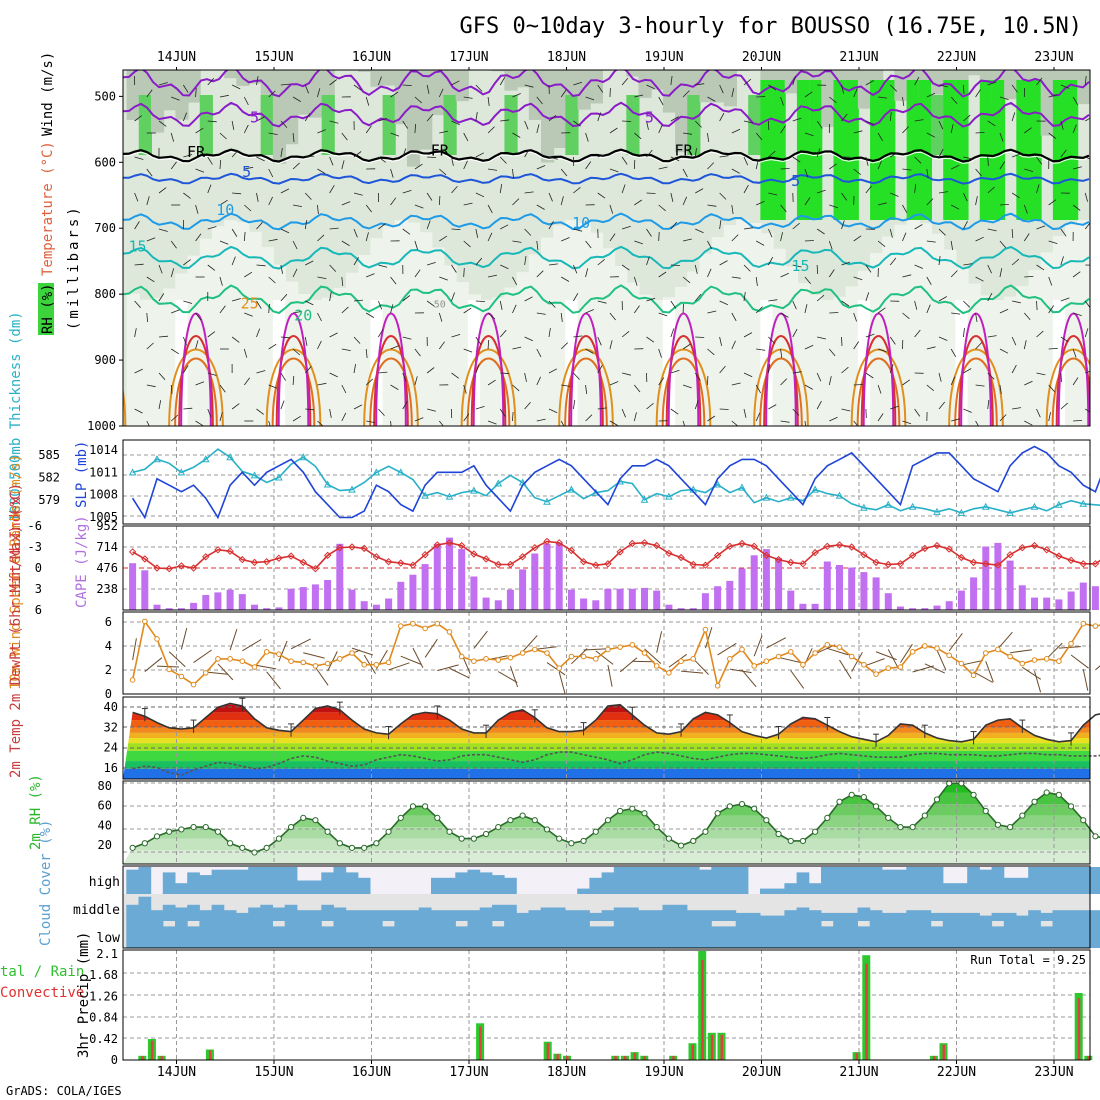 This screenshot has height=1100, width=1100. Describe the element at coordinates (273, 1072) in the screenshot. I see `date-label-bottom: 15JUN` at that location.